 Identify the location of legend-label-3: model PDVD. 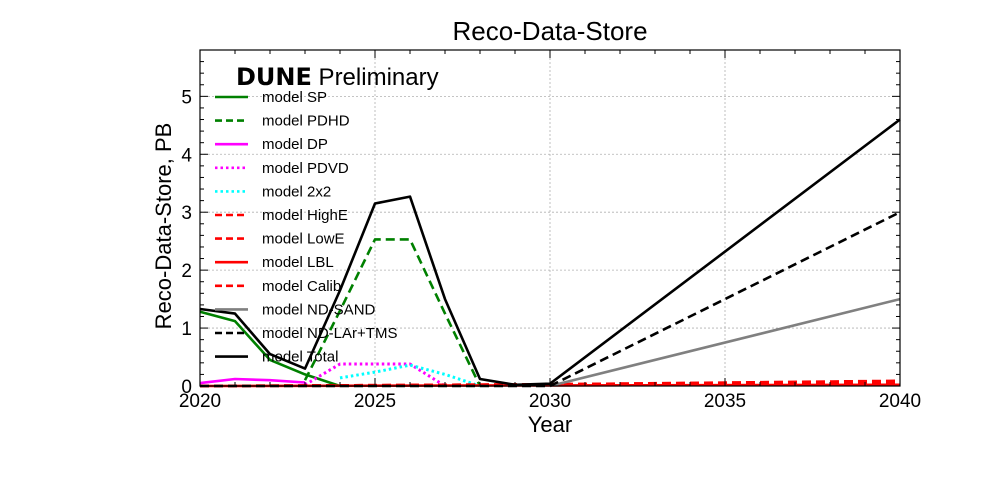
(305, 168).